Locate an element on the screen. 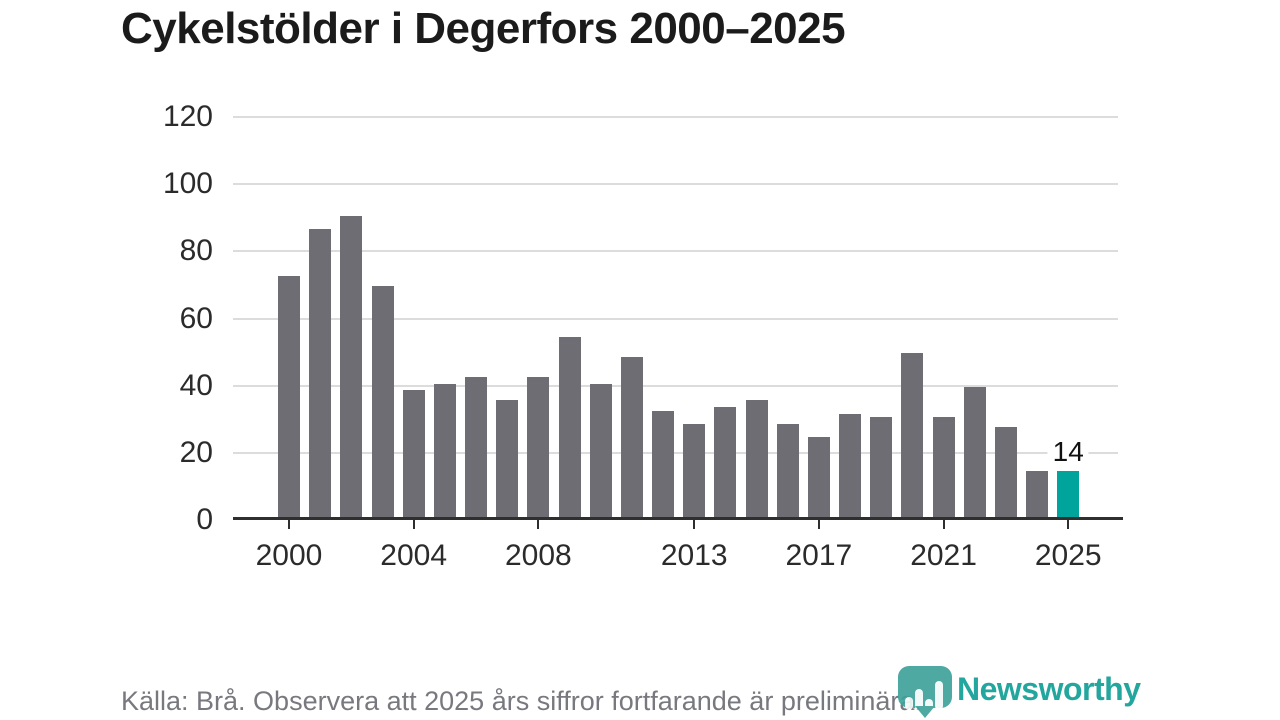 The image size is (1280, 720). y-axis-tick-label: 60 is located at coordinates (196, 318).